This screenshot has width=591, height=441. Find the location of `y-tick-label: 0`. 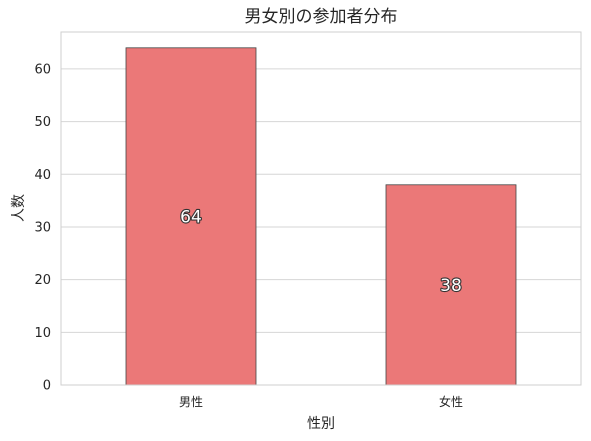

y-tick-label: 0 is located at coordinates (47, 386).